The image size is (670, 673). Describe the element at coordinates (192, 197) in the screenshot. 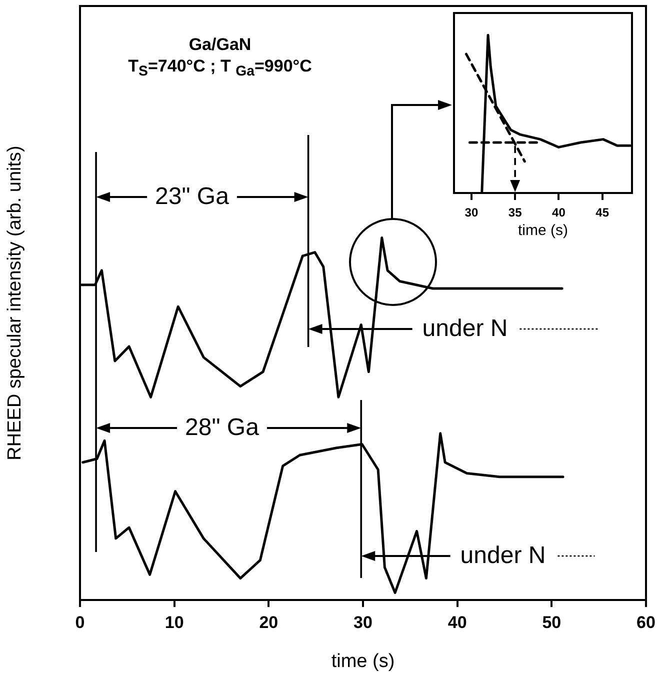

I see `text: 23" Ga` at that location.